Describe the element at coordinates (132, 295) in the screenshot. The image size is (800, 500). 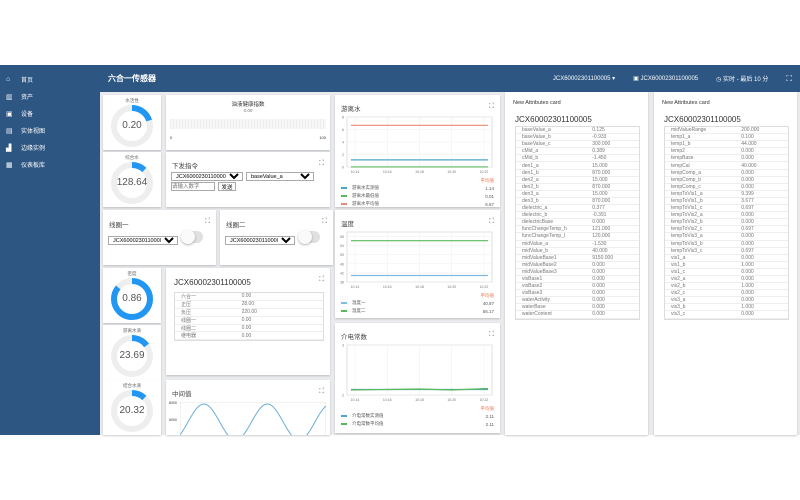
I see `gauge-card: 密度 0.86` at that location.